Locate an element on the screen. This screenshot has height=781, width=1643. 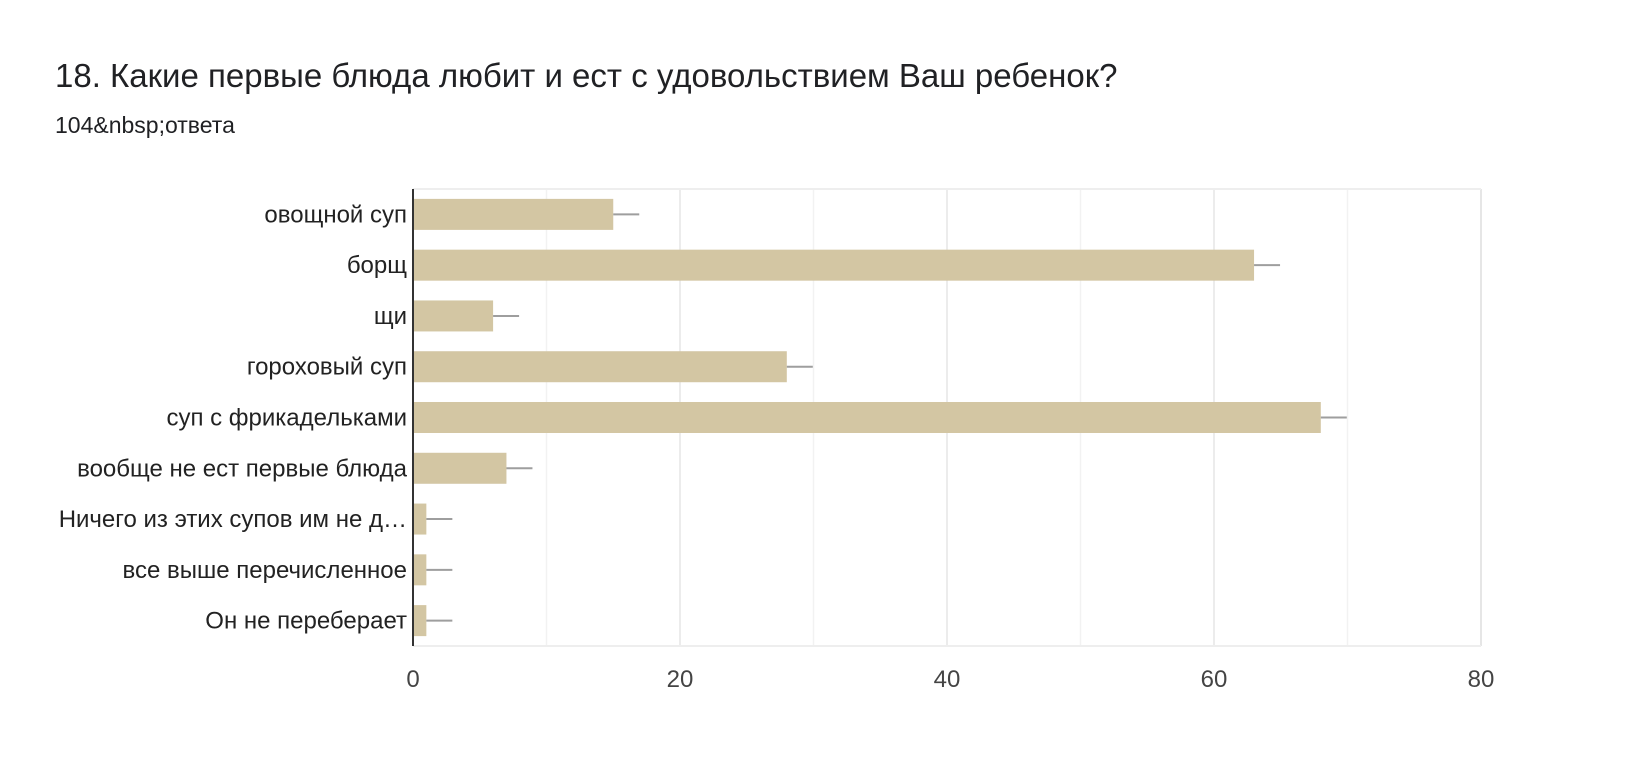
category-label: Он не переберает is located at coordinates (306, 621).